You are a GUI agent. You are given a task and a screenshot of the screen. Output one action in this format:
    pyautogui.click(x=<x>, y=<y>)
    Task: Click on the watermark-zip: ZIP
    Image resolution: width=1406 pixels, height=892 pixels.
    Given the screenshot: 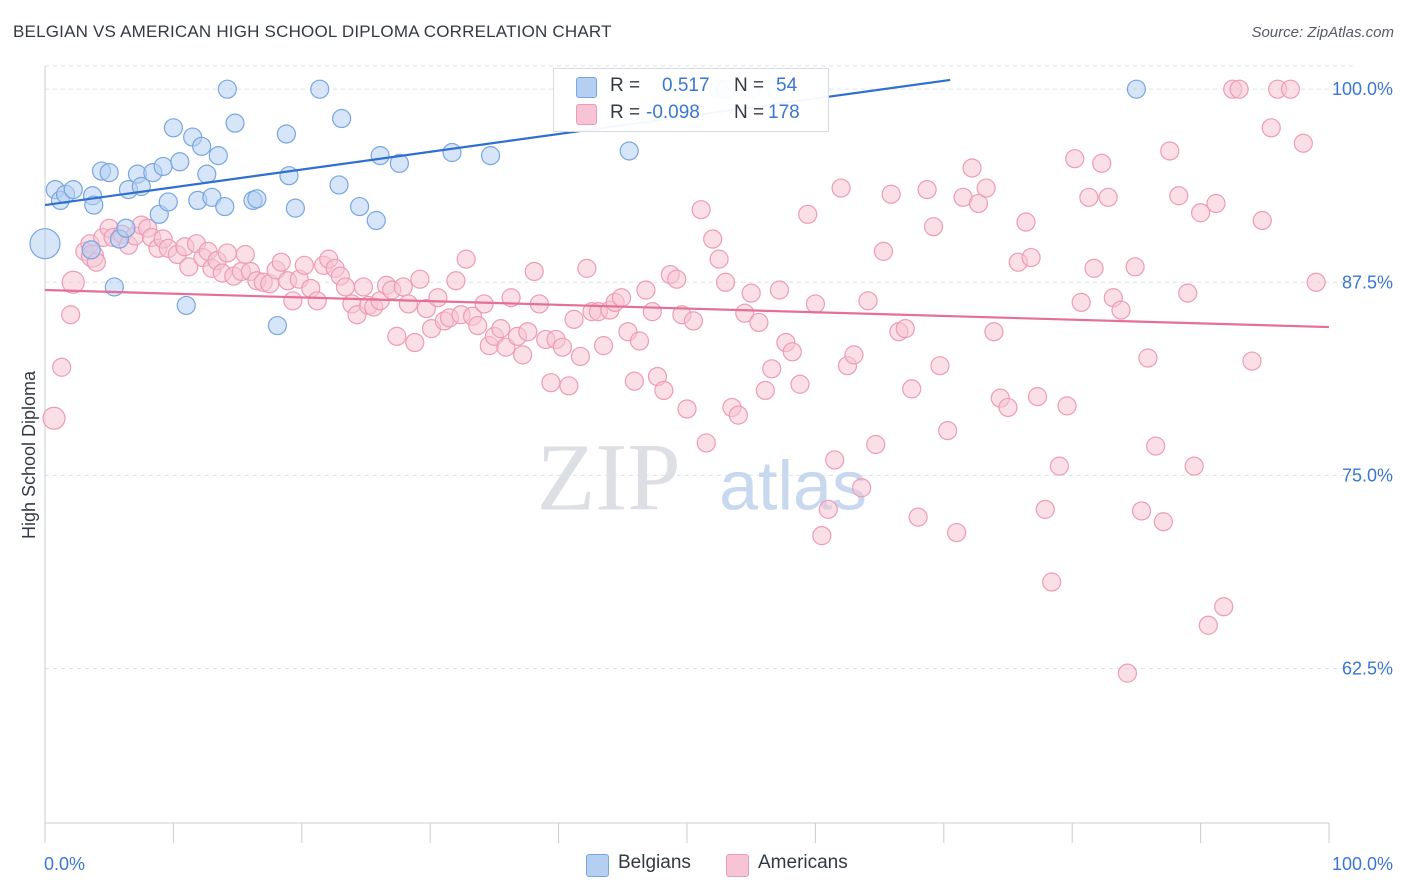 What is the action you would take?
    pyautogui.click(x=609, y=476)
    